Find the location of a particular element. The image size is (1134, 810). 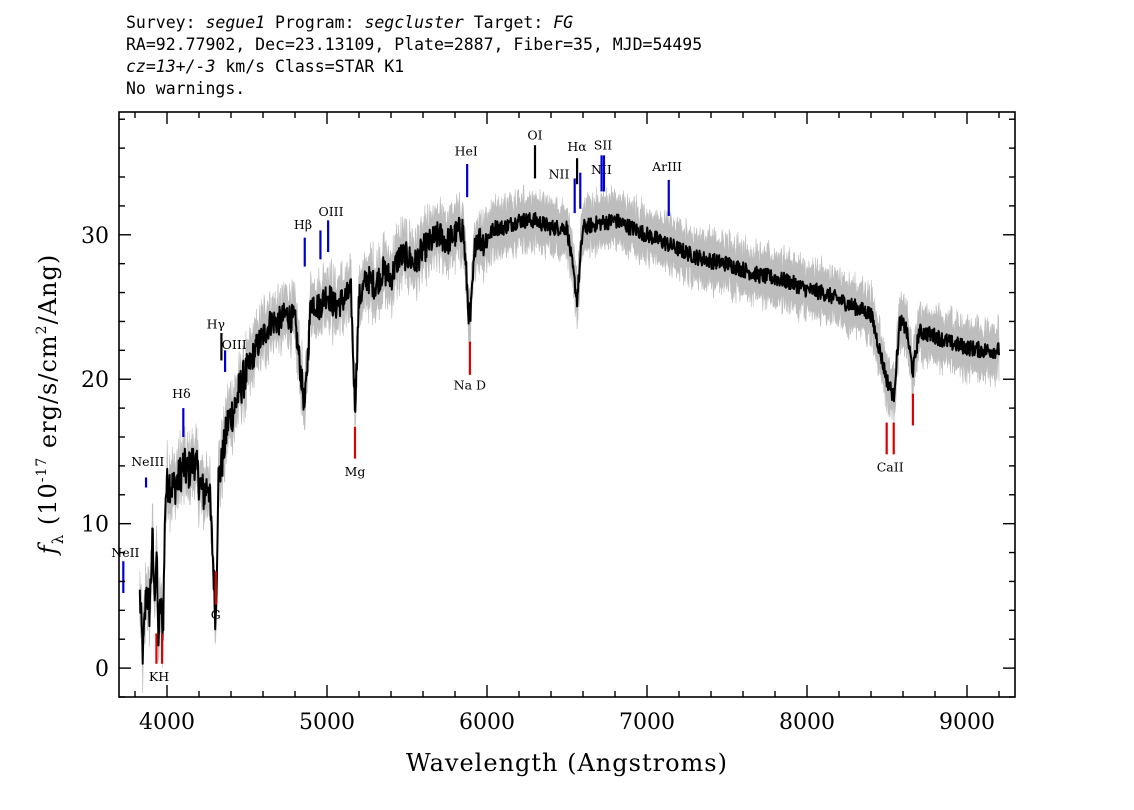

absorption-line-label: Na D is located at coordinates (470, 384).